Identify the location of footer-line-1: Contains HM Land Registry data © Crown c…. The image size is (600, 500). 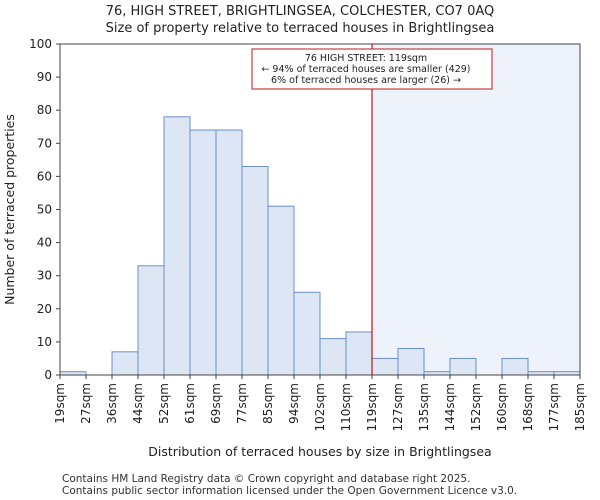
(266, 479).